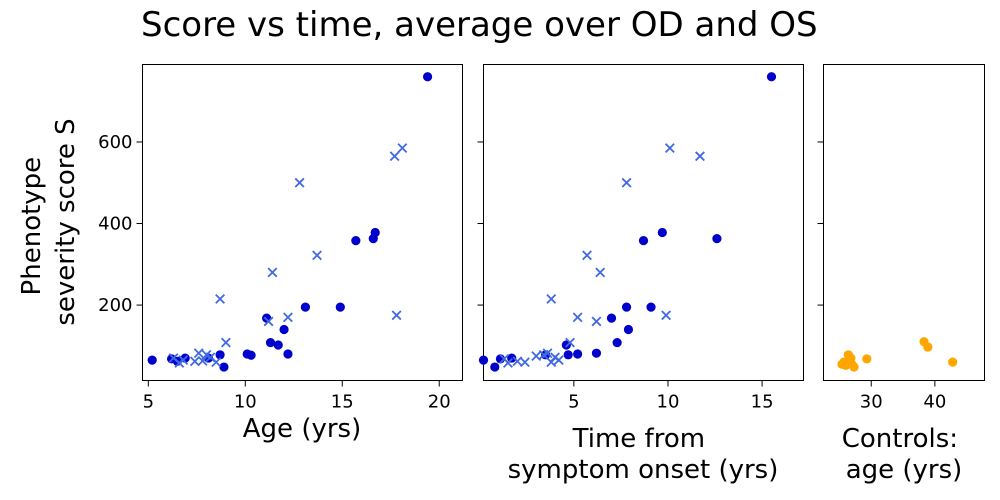 The height and width of the screenshot is (500, 1000). What do you see at coordinates (934, 402) in the screenshot?
I see `x-tick-label-controls: 40` at bounding box center [934, 402].